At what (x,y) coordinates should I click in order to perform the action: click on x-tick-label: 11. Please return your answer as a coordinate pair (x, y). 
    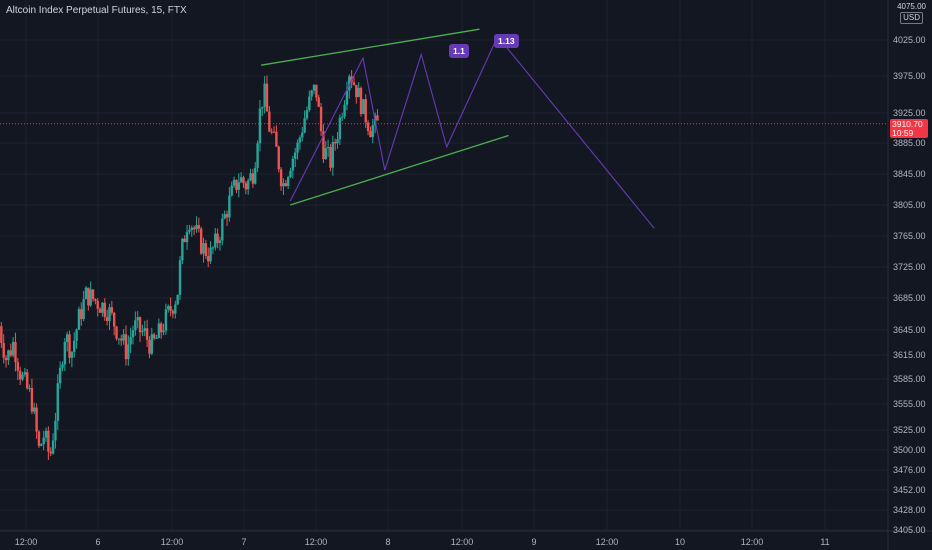
    Looking at the image, I should click on (824, 542).